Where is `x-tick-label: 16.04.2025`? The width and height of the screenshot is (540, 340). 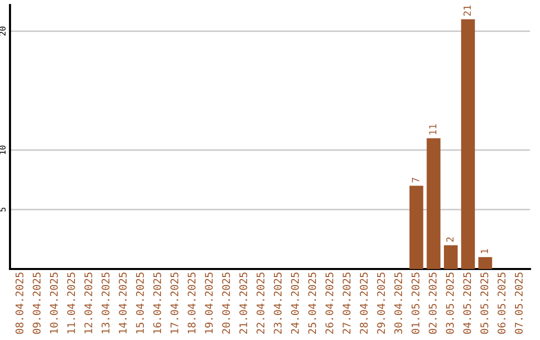
x-tick-label: 16.04.2025 is located at coordinates (157, 303).